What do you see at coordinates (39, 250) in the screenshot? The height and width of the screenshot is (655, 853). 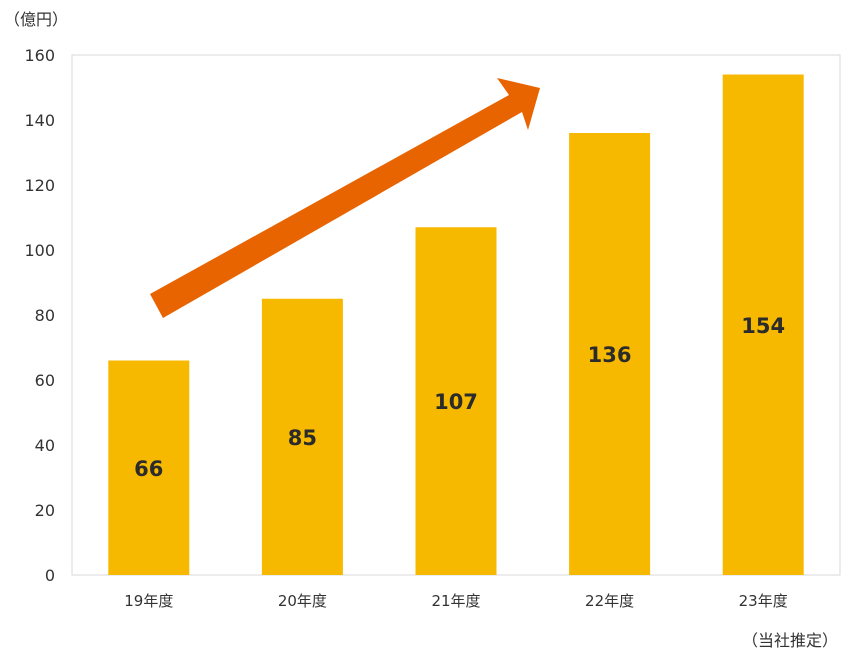 I see `y-tick-label: 100` at bounding box center [39, 250].